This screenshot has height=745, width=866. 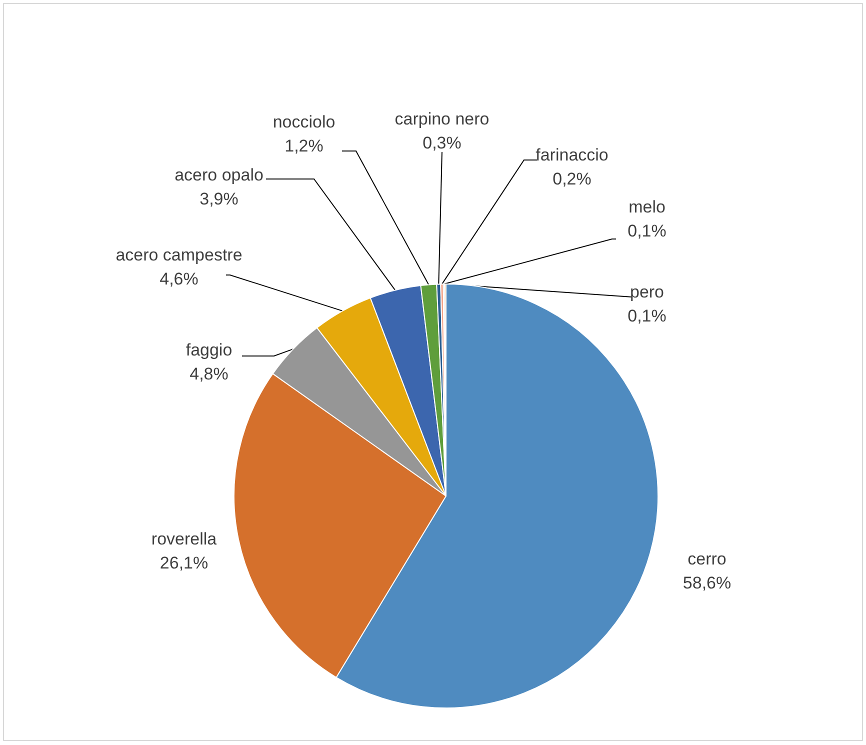 I want to click on data-label: 0,2%, so click(x=572, y=179).